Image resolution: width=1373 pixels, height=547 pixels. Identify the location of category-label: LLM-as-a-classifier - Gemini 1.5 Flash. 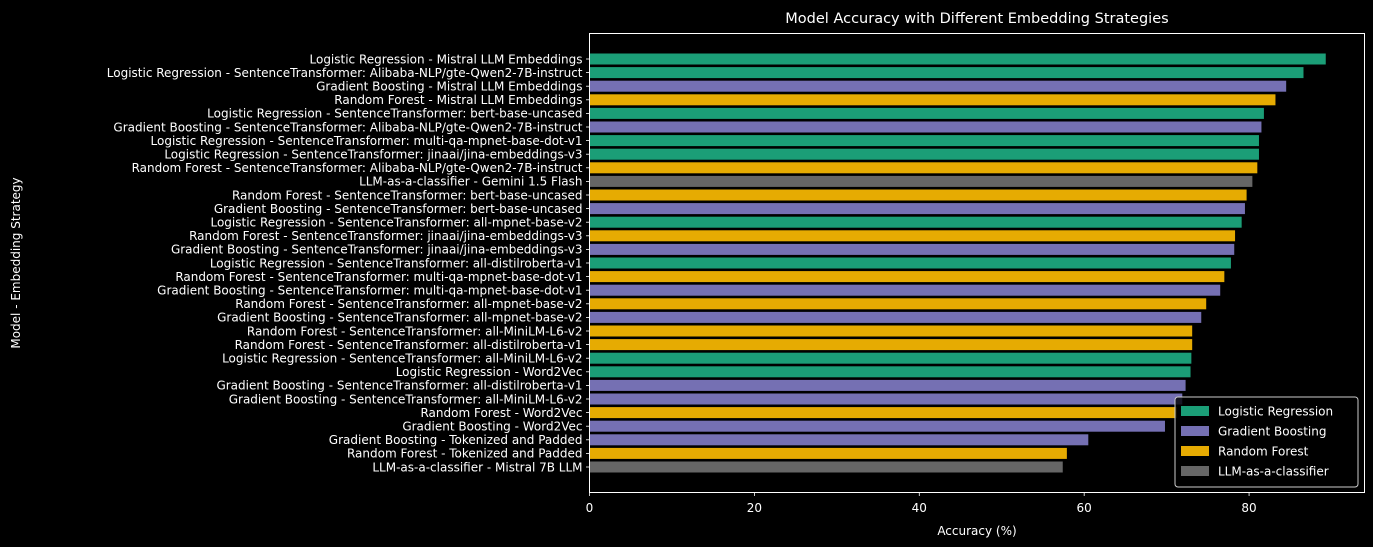
(470, 182).